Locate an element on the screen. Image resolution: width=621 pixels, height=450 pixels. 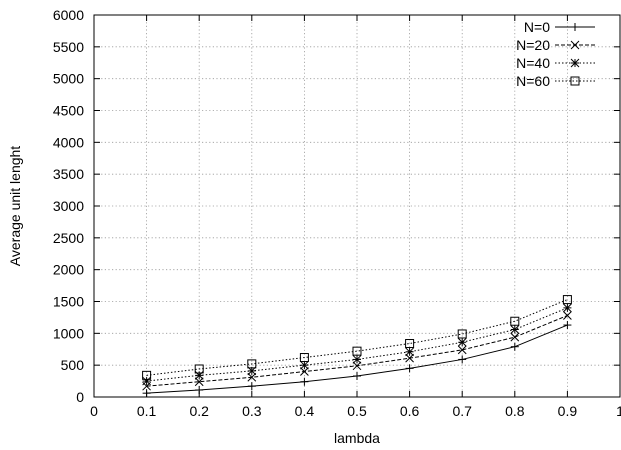
y-tick-label: 3000 is located at coordinates (68, 206).